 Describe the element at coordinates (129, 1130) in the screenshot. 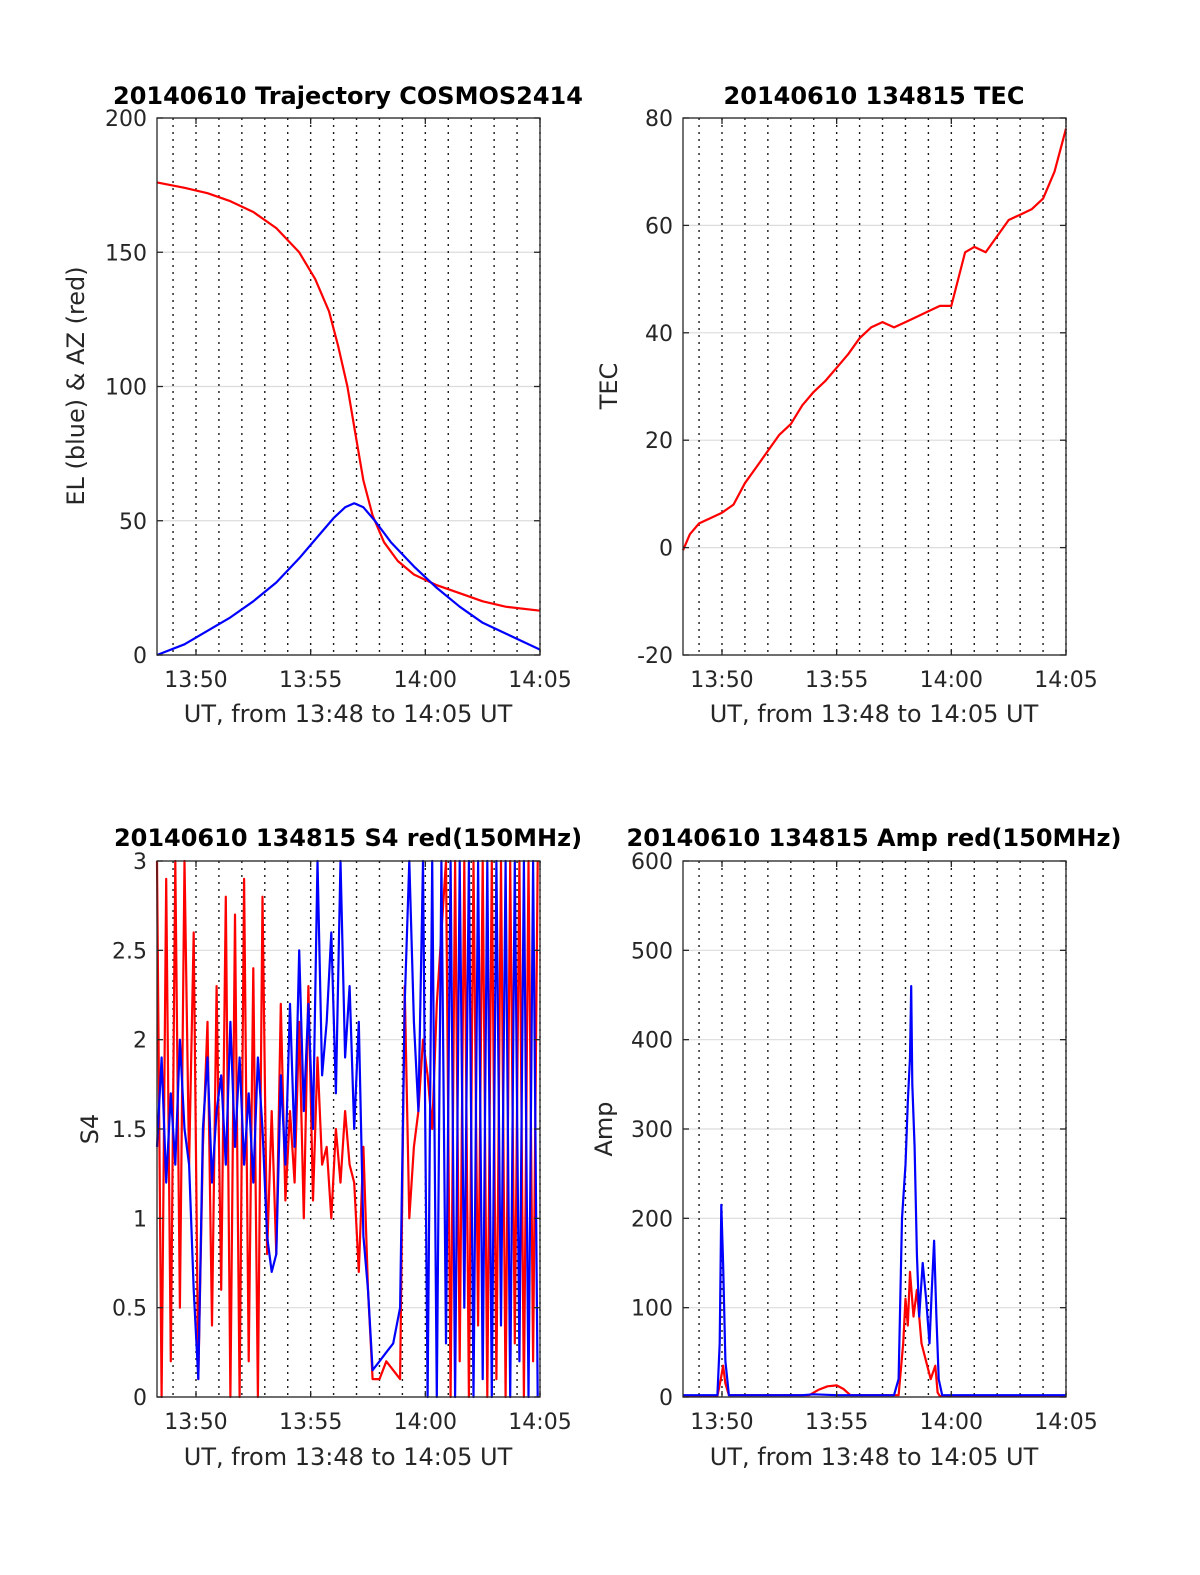

I see `y-tick-label: 1.5` at that location.